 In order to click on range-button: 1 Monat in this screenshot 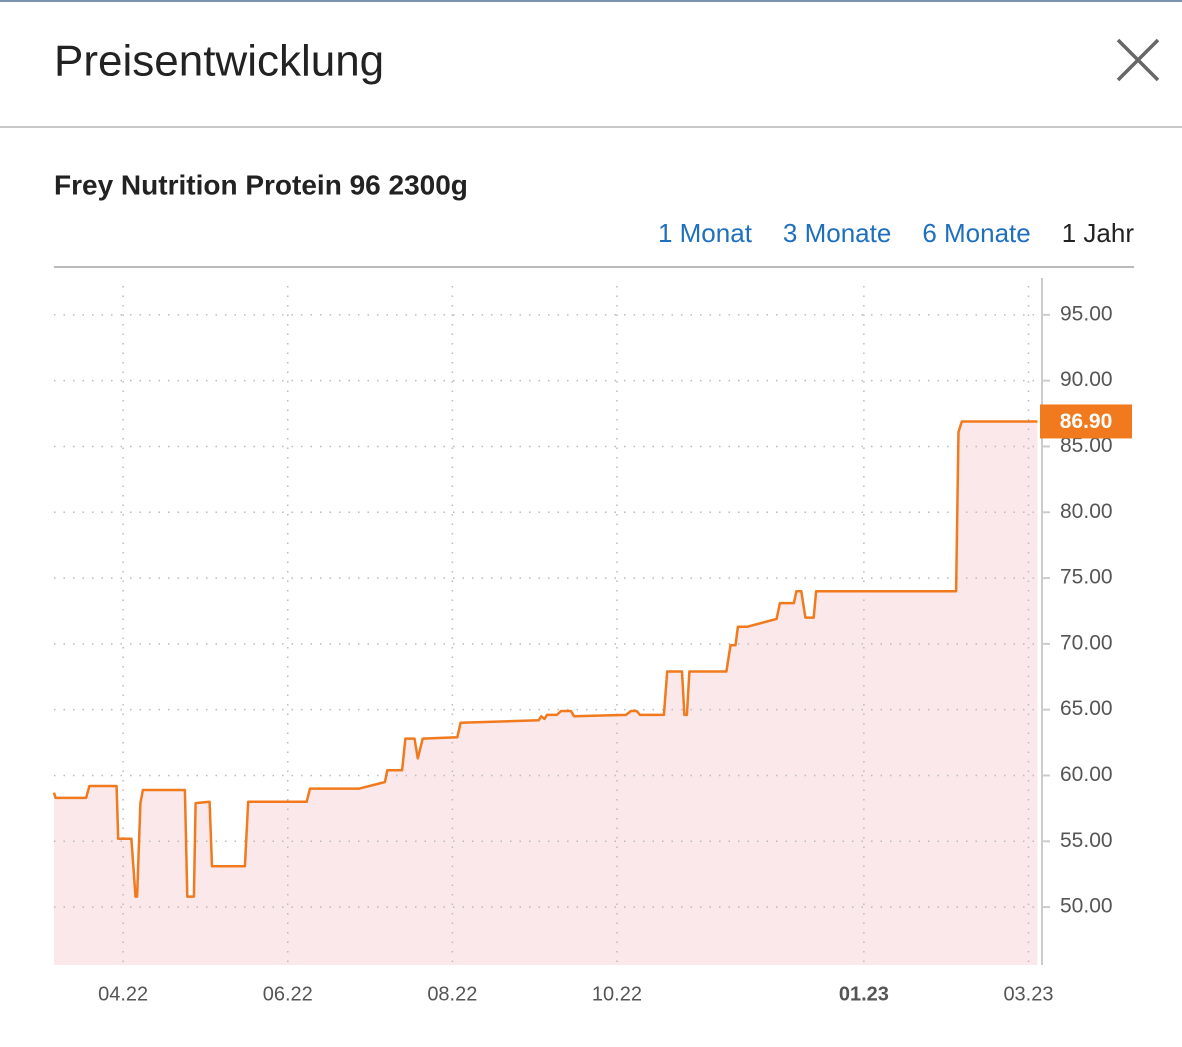, I will do `click(705, 233)`.